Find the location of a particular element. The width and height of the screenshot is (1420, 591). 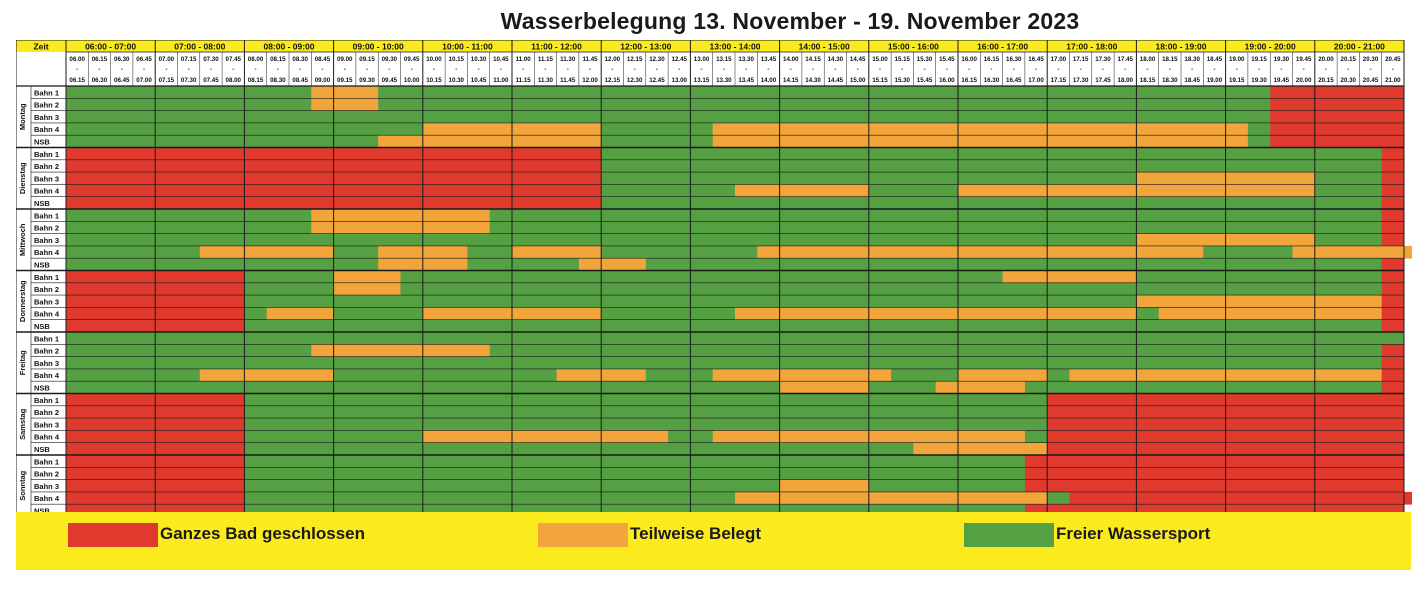

slot-end-label: 12.30 is located at coordinates (635, 80).